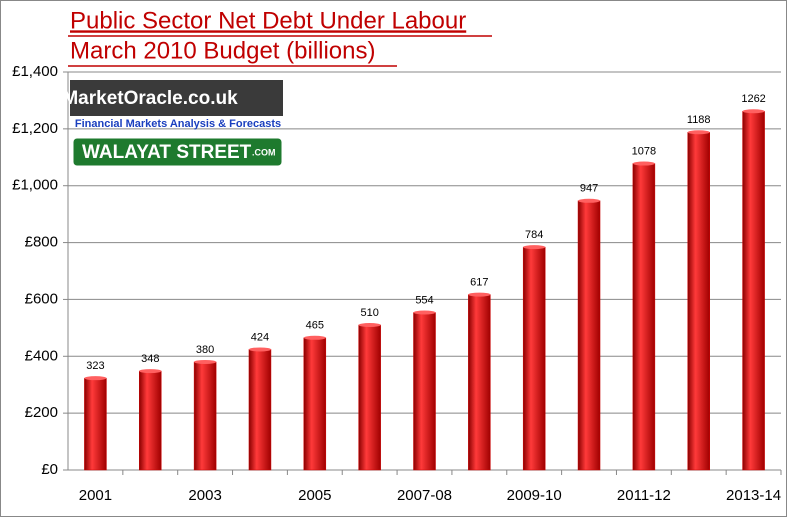 Image resolution: width=789 pixels, height=519 pixels. Describe the element at coordinates (369, 313) in the screenshot. I see `data-label: 510` at that location.